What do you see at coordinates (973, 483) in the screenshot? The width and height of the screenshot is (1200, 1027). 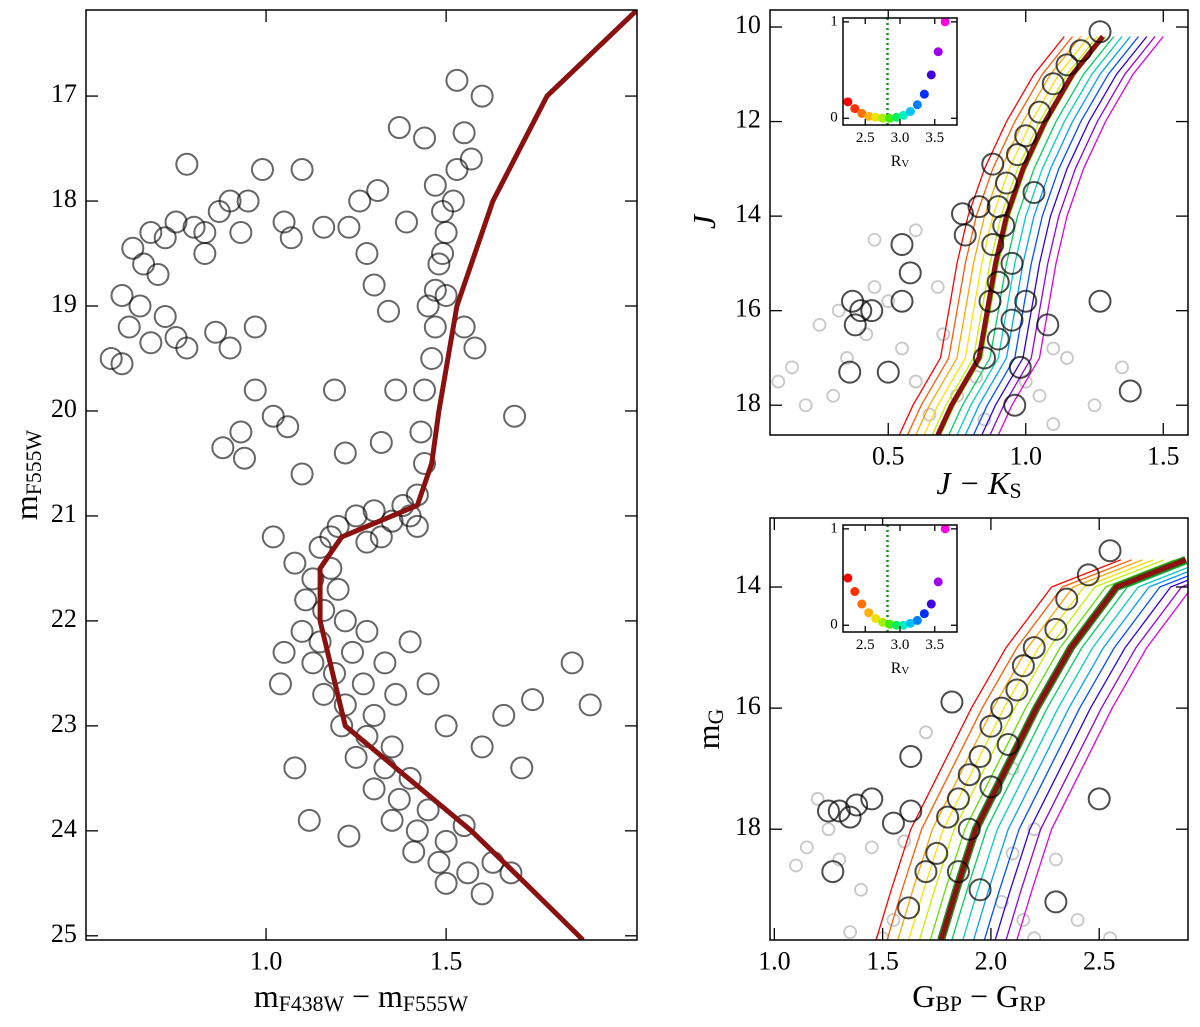 I see `axis-label-part: J − K` at bounding box center [973, 483].